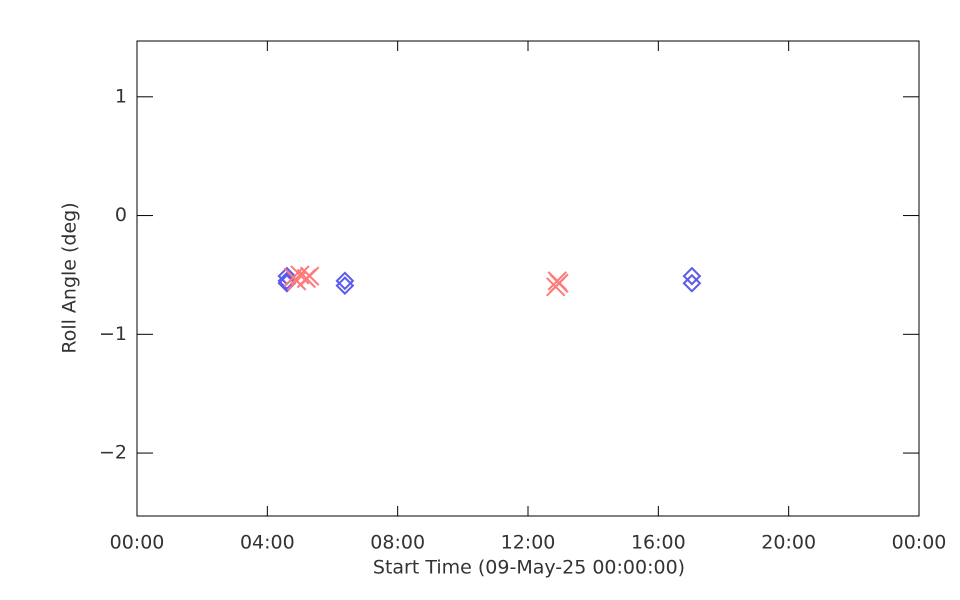 Image resolution: width=960 pixels, height=600 pixels. Describe the element at coordinates (113, 334) in the screenshot. I see `y-tick-label: −1` at that location.